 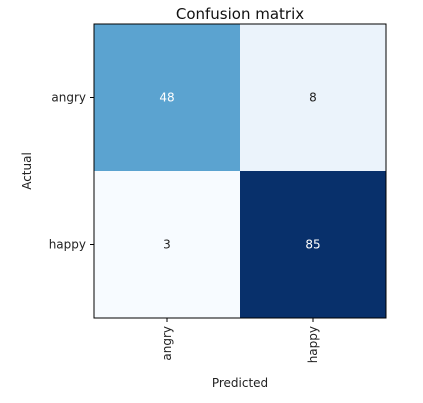 I want to click on cell-value-label: 3, so click(x=167, y=245).